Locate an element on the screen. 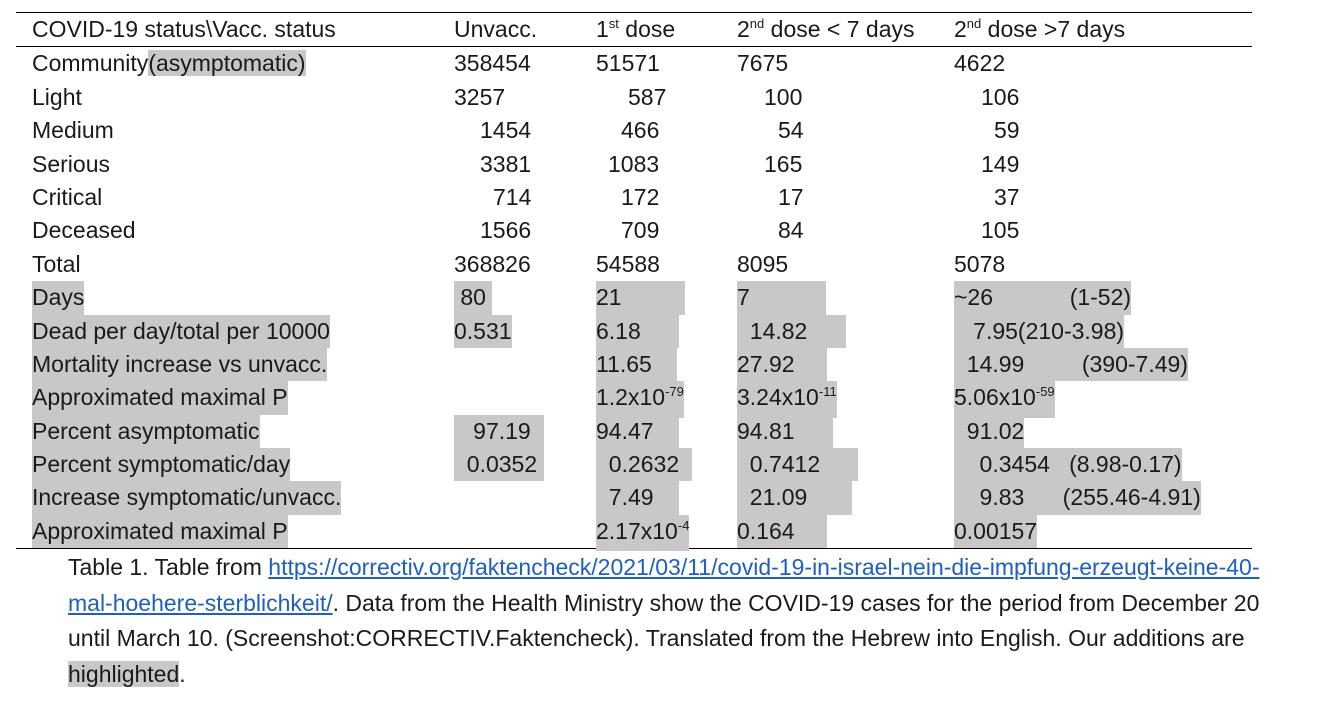  cell-second-dose-lt7: 165 is located at coordinates (783, 163).